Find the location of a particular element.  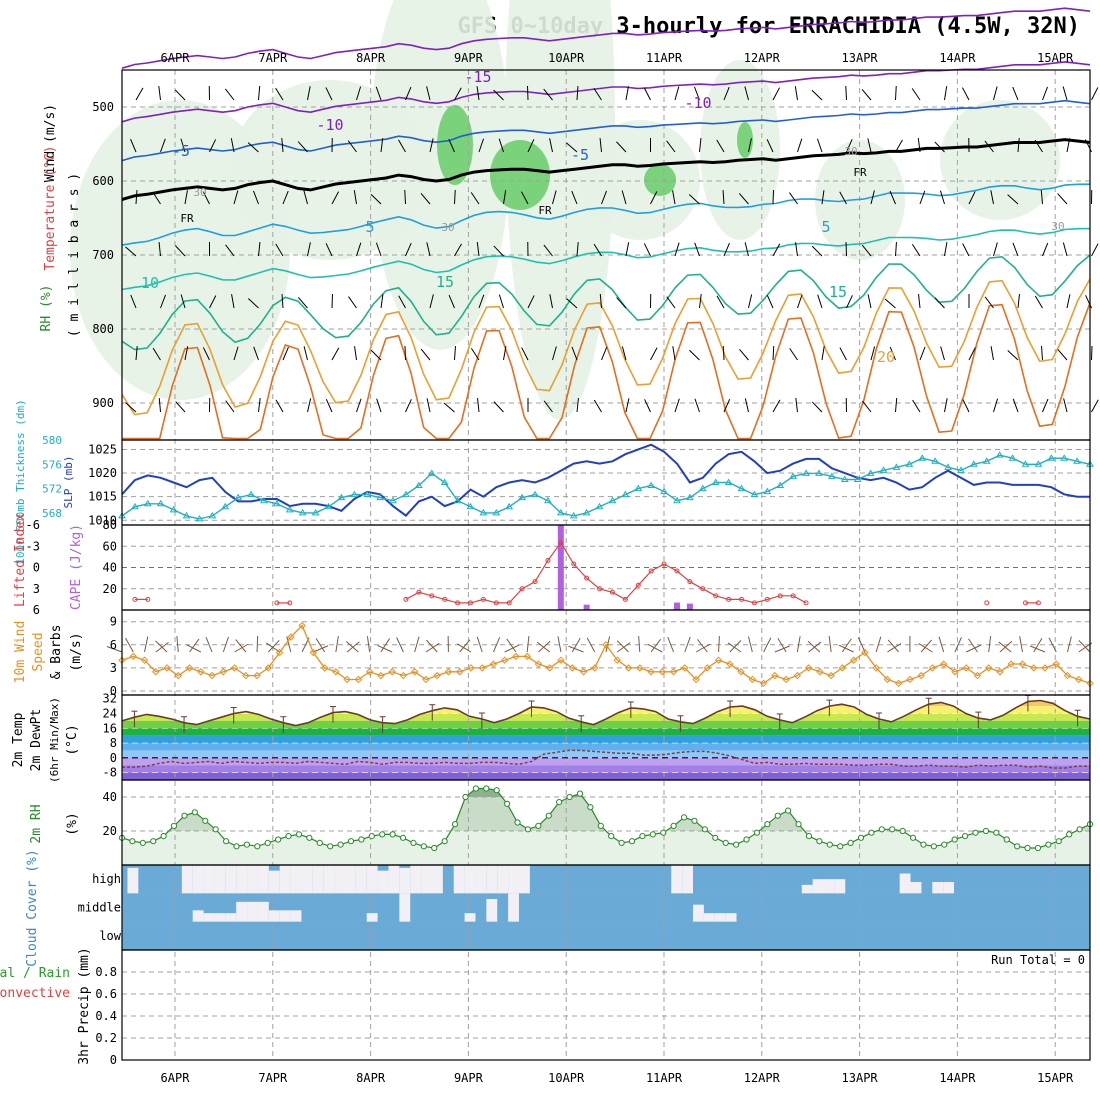

bottom-date-label: 15APR is located at coordinates (1055, 1078).